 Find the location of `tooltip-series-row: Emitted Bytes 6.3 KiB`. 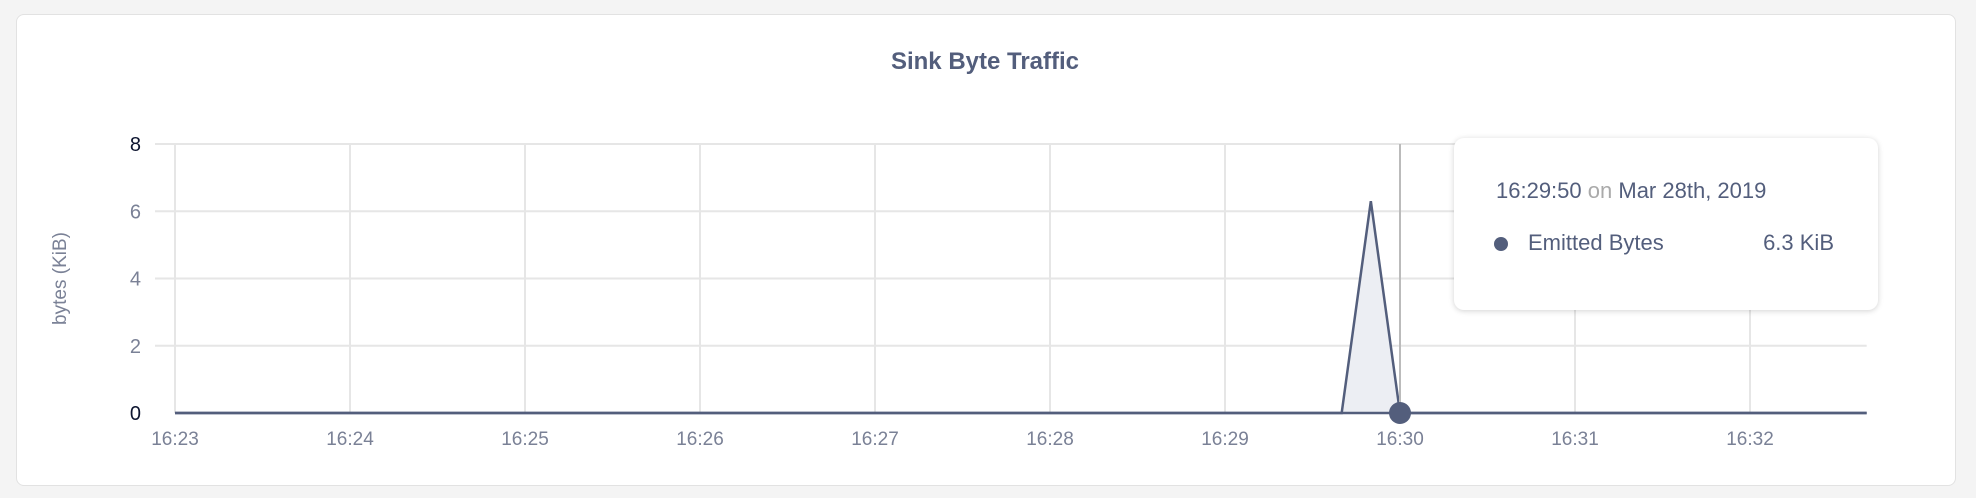

tooltip-series-row: Emitted Bytes 6.3 KiB is located at coordinates (1664, 243).